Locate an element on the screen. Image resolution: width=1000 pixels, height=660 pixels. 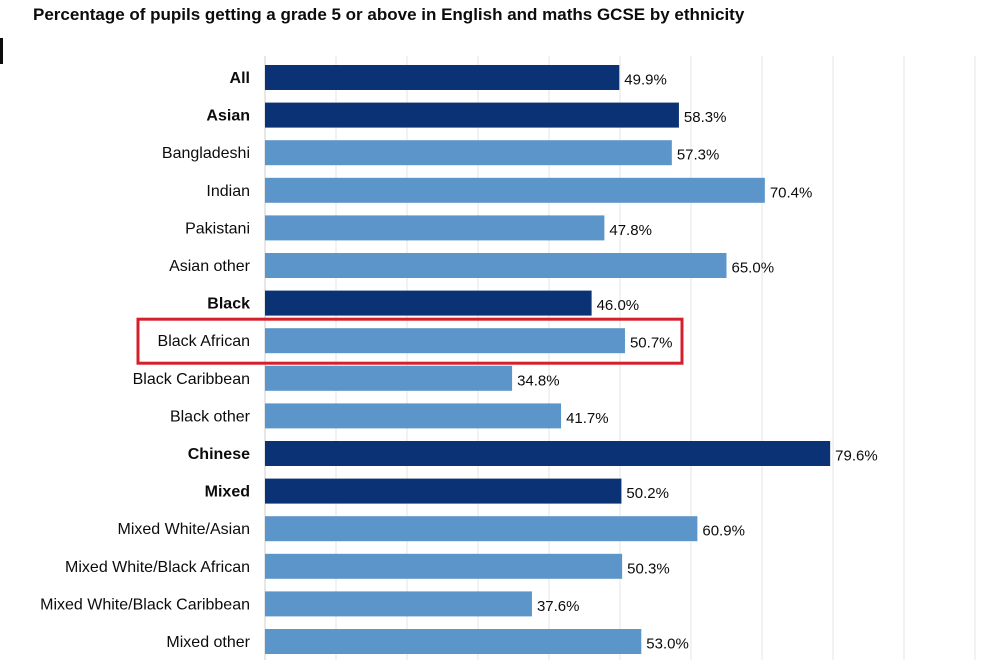
value-label: 79.6% is located at coordinates (856, 456).